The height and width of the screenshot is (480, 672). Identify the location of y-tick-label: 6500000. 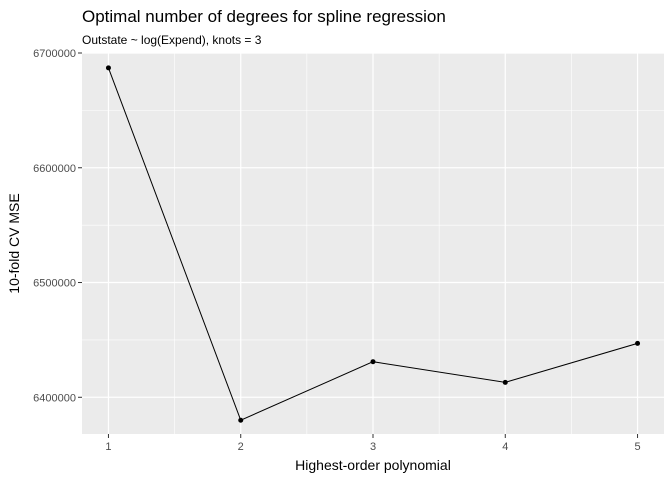
(54, 284).